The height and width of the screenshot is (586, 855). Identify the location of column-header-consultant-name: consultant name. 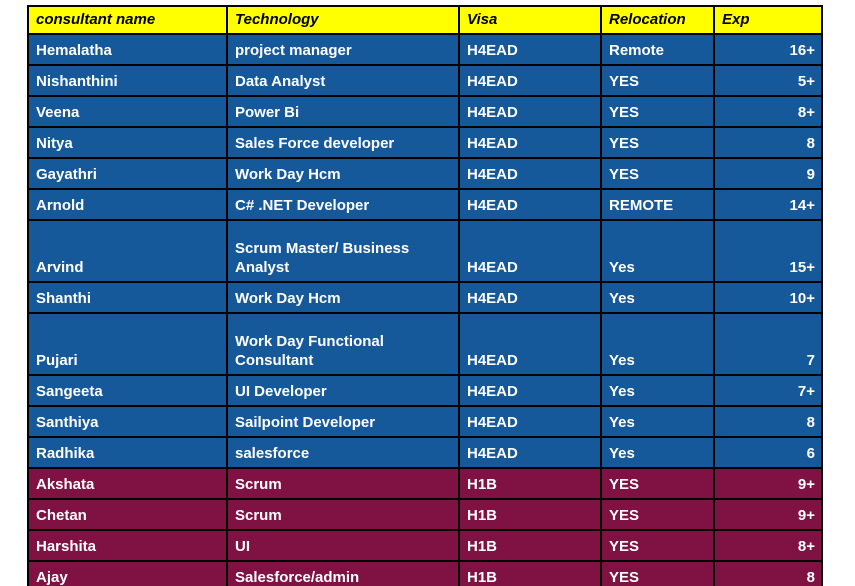
(127, 20).